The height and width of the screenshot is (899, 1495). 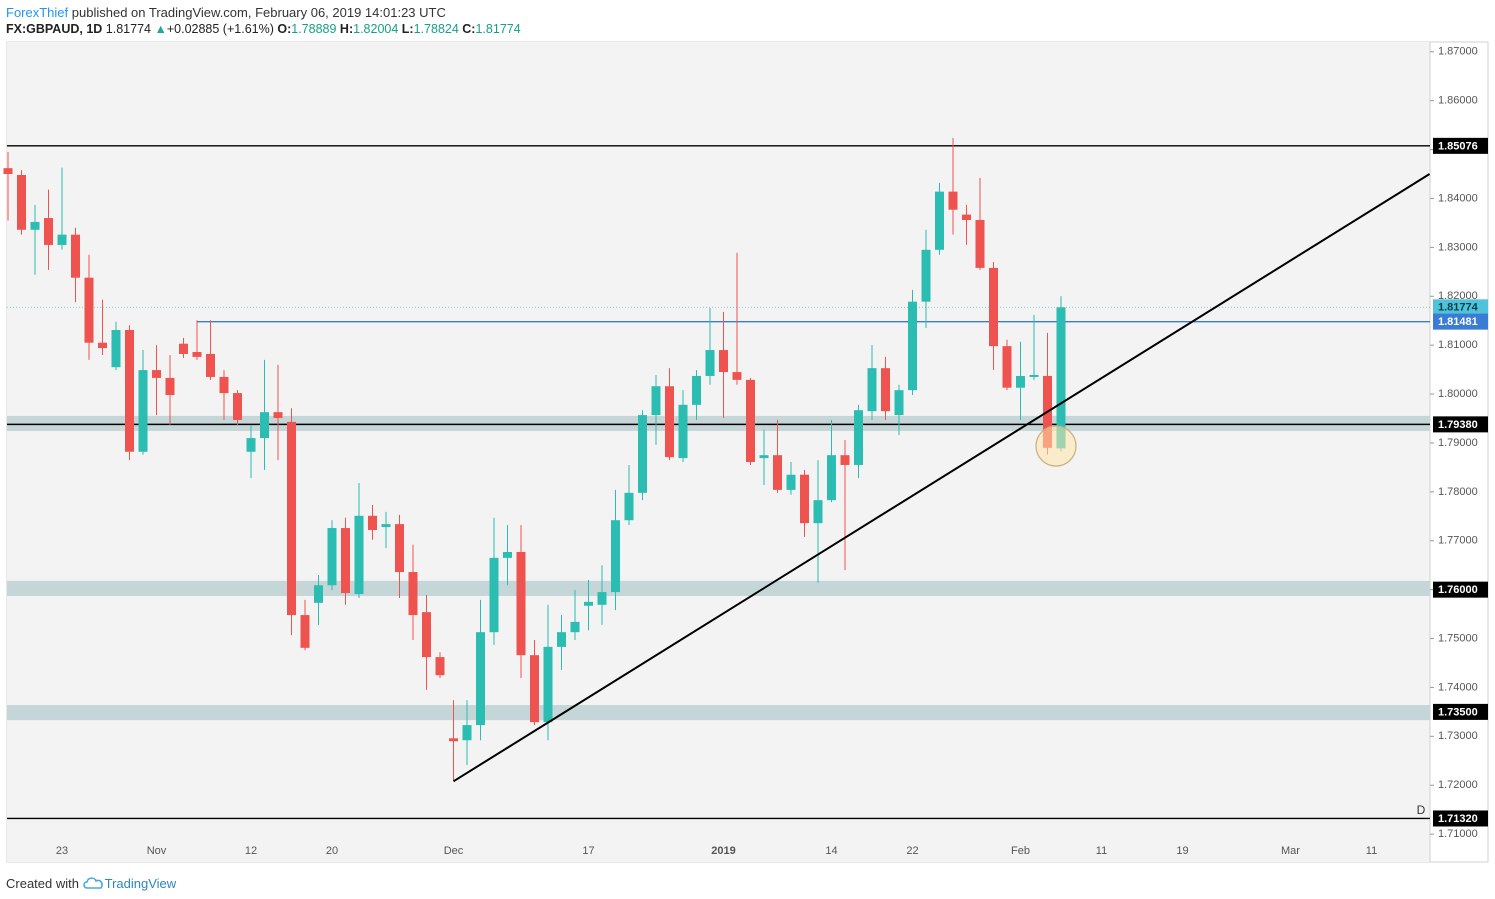 What do you see at coordinates (1421, 810) in the screenshot?
I see `interval-label: D` at bounding box center [1421, 810].